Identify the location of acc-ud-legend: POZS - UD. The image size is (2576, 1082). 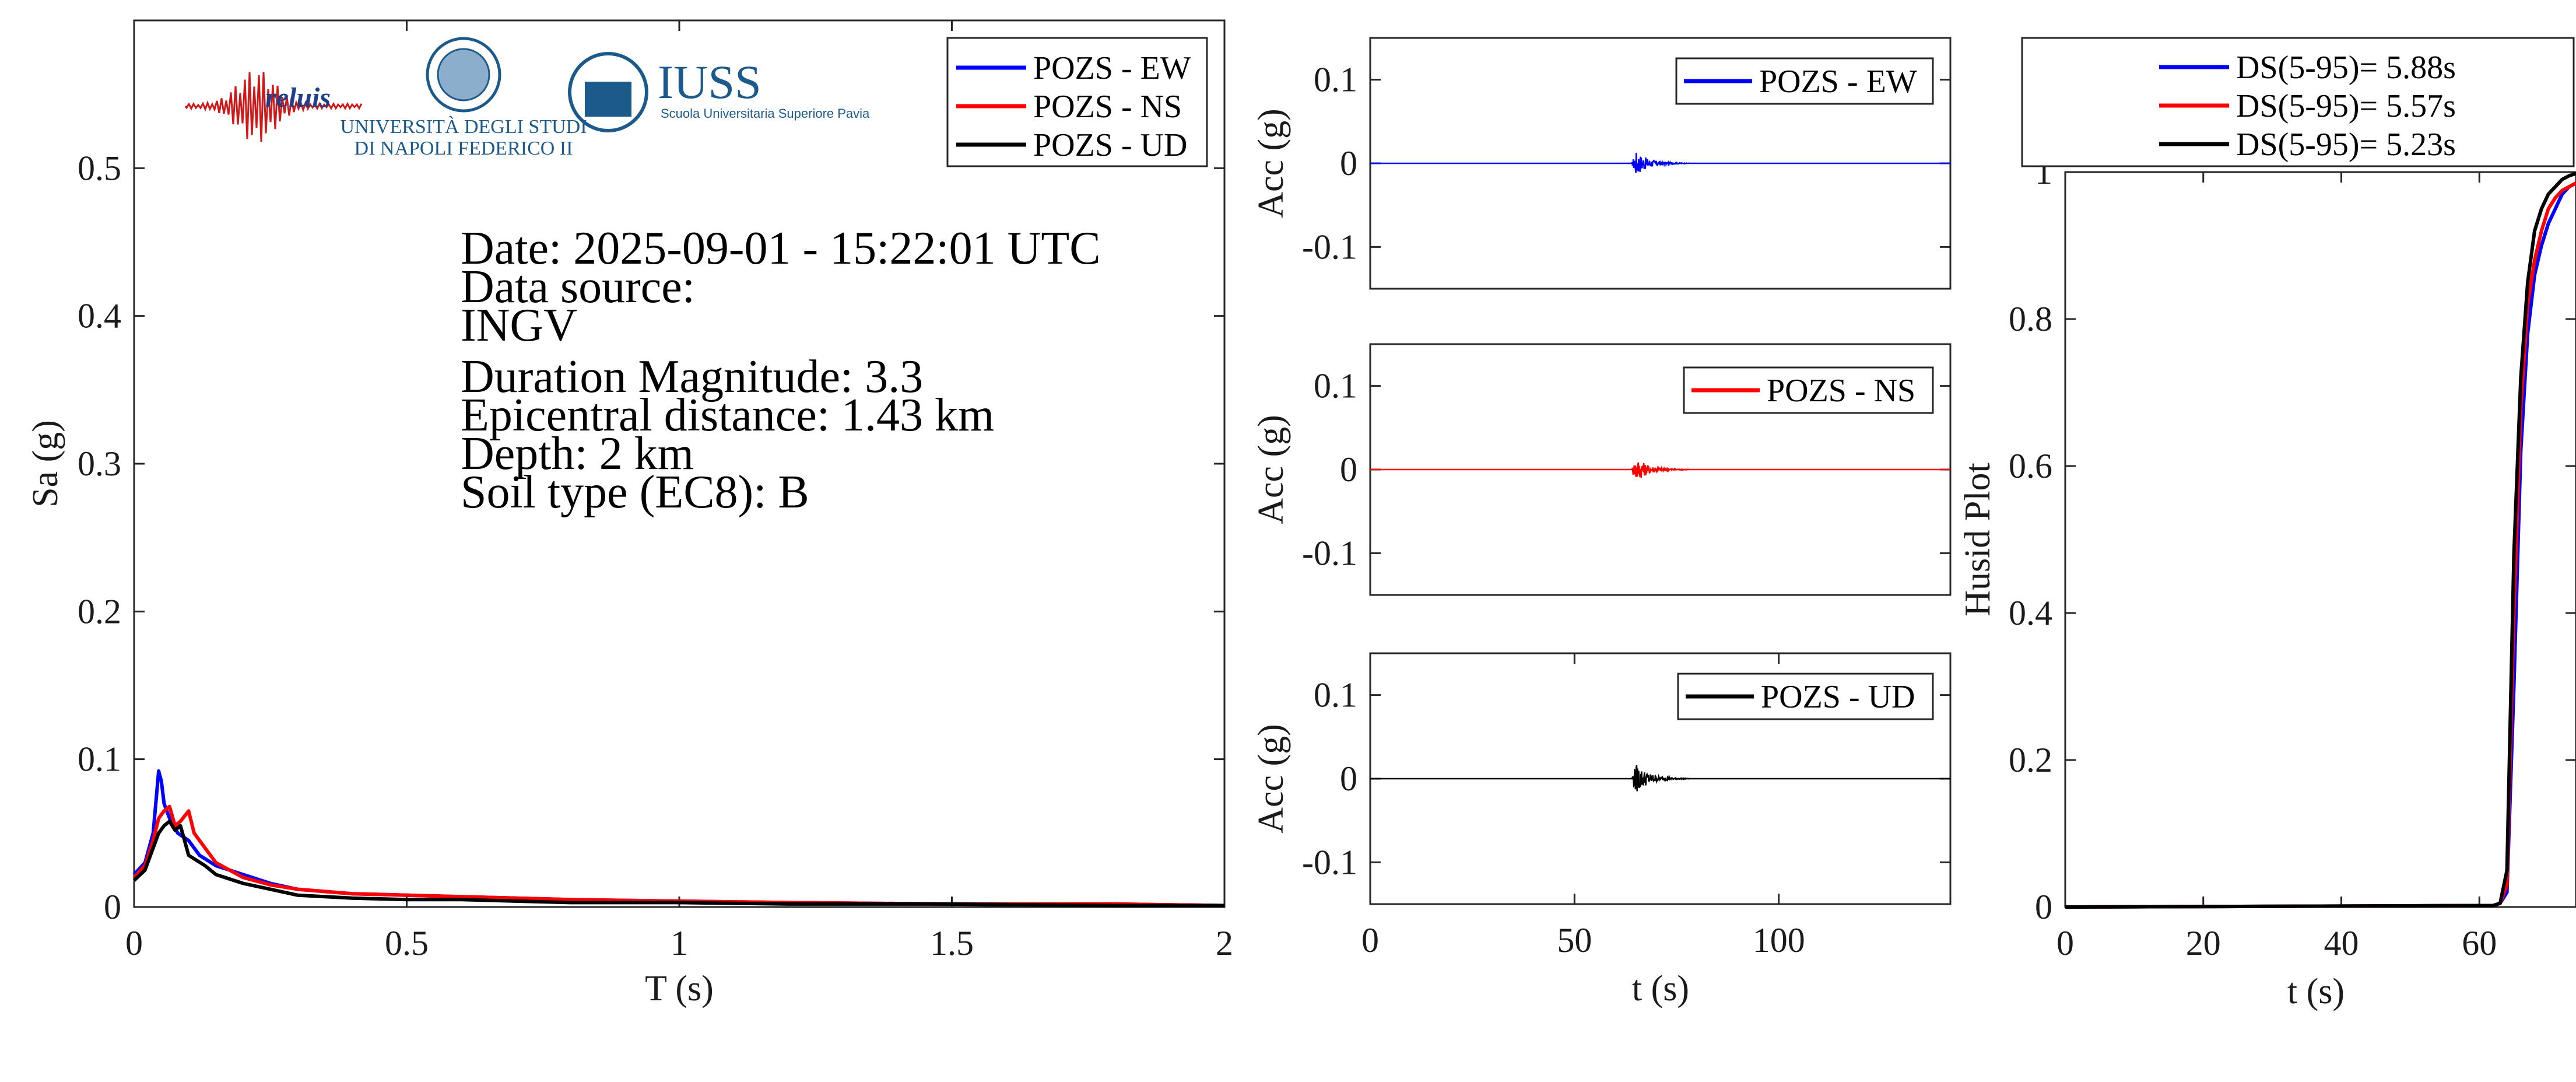
(1805, 696).